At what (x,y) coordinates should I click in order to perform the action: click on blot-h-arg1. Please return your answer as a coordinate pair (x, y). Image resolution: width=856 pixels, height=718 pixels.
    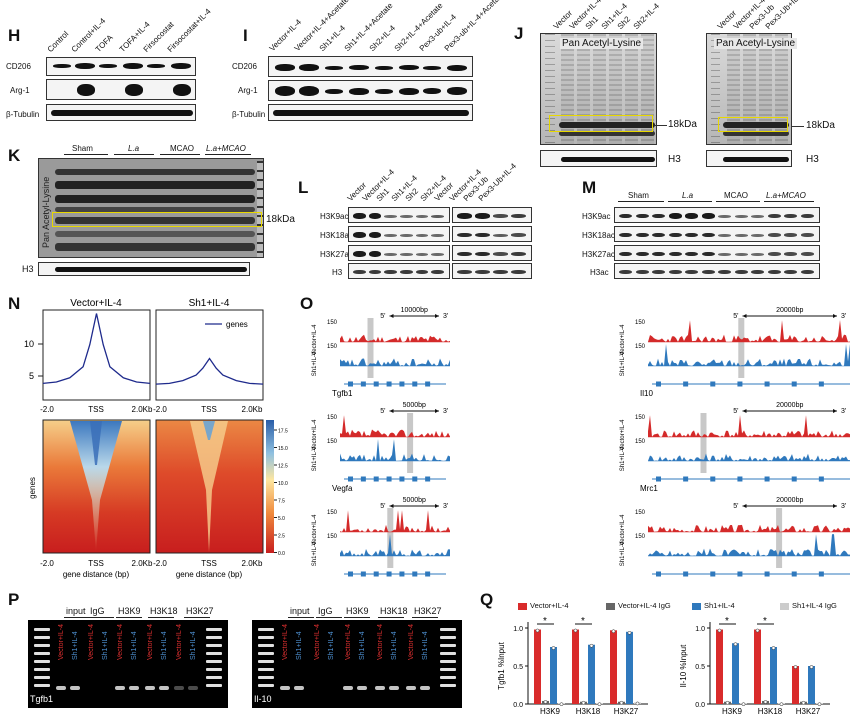
    Looking at the image, I should click on (121, 89).